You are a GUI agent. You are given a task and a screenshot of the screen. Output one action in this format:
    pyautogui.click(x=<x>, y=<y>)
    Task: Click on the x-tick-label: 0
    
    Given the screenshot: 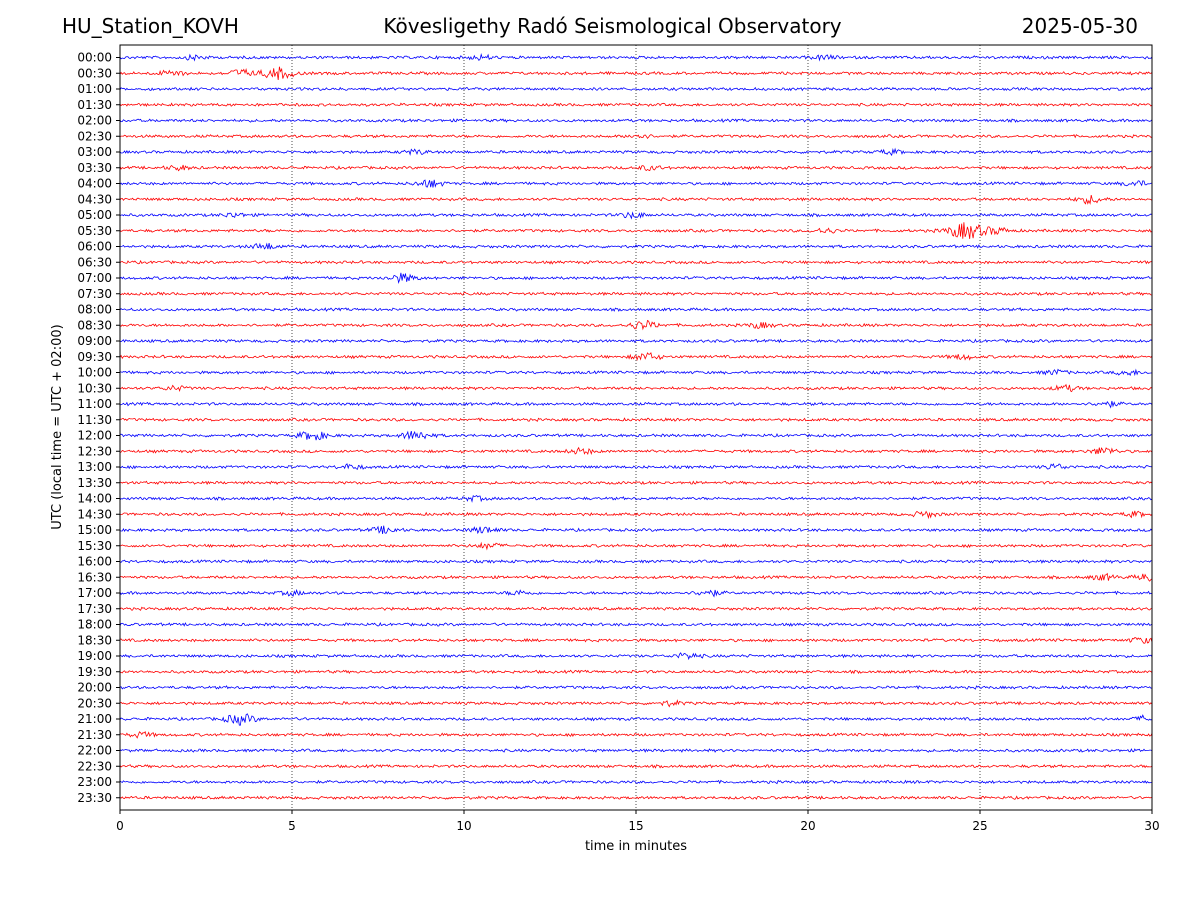 What is the action you would take?
    pyautogui.click(x=120, y=826)
    